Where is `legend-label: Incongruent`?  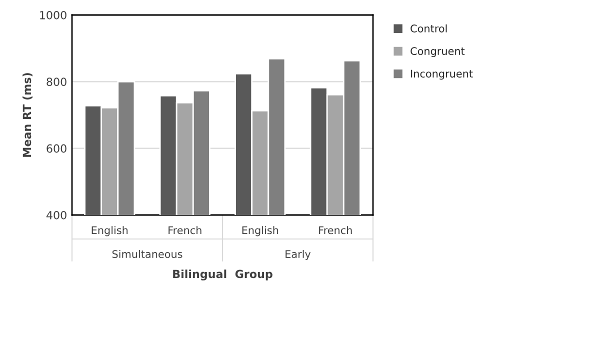 legend-label: Incongruent is located at coordinates (442, 75).